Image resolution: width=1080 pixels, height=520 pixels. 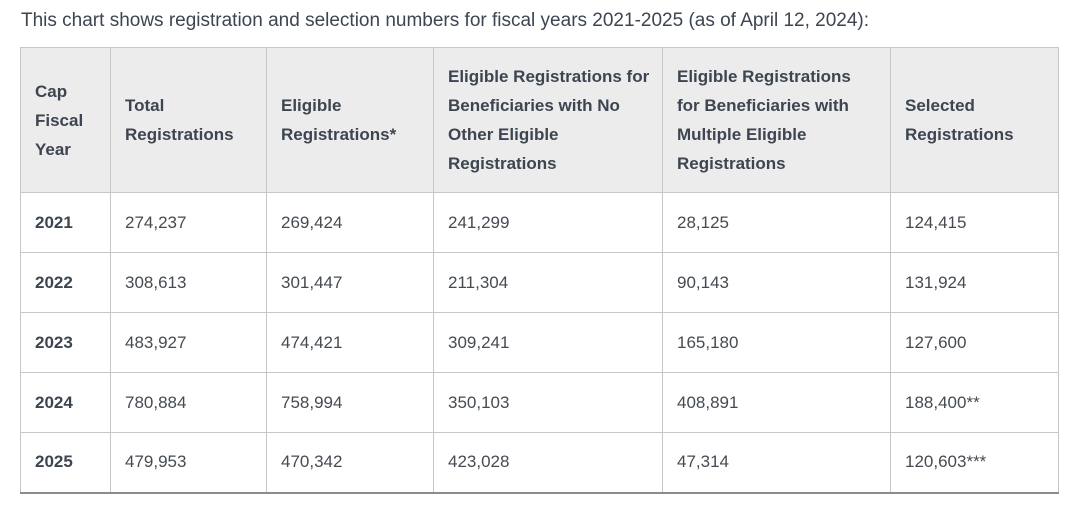 I want to click on cell-total-registrations: 780,884, so click(x=188, y=402).